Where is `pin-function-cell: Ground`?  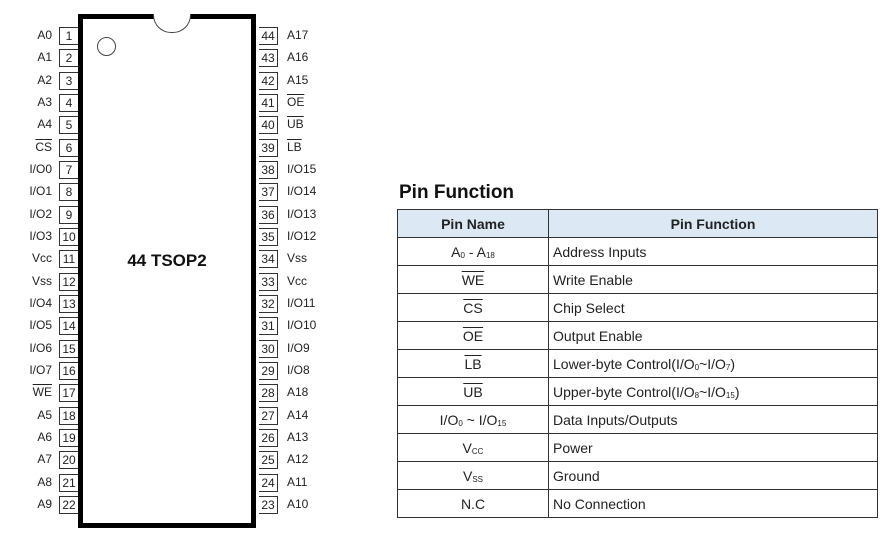
pin-function-cell: Ground is located at coordinates (713, 475).